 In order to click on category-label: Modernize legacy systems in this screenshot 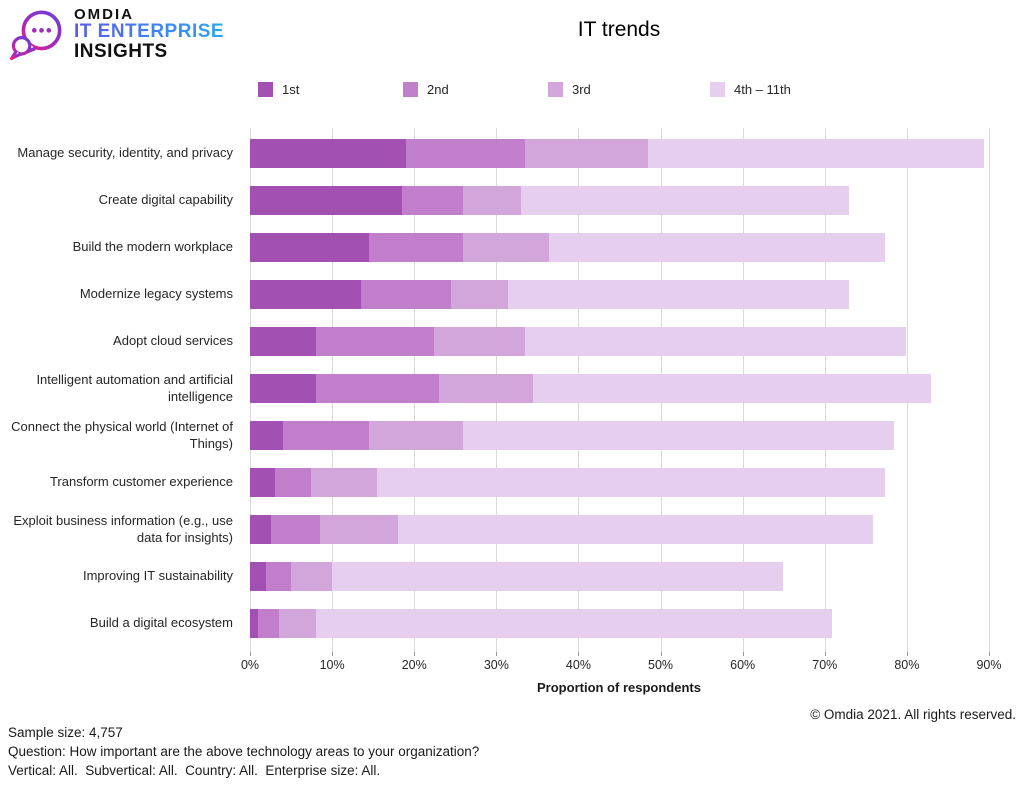, I will do `click(156, 294)`.